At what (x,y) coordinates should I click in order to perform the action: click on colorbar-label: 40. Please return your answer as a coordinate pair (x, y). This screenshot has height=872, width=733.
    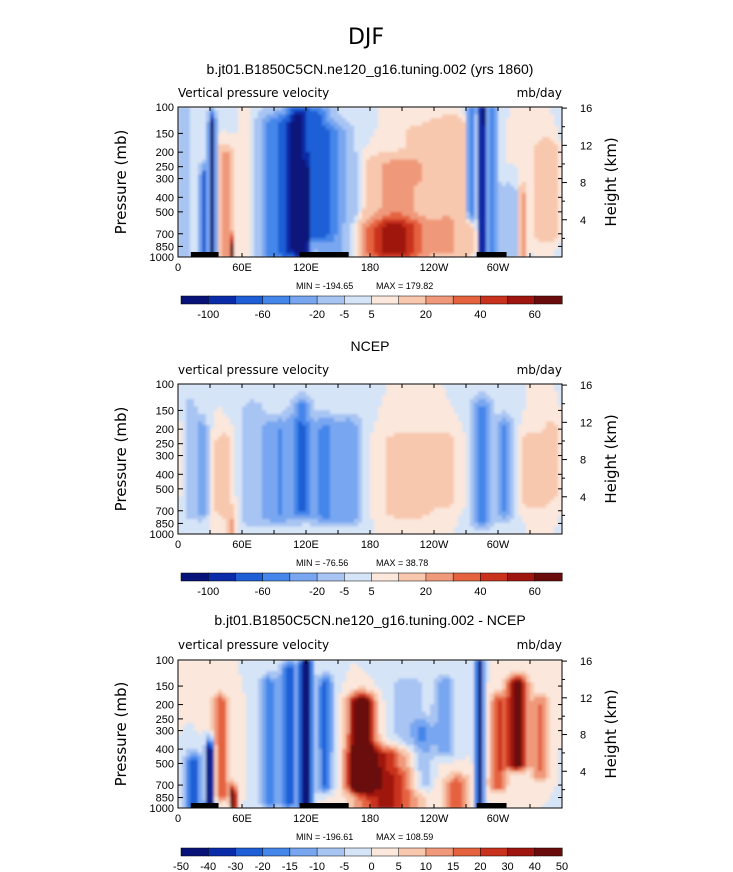
    Looking at the image, I should click on (480, 315).